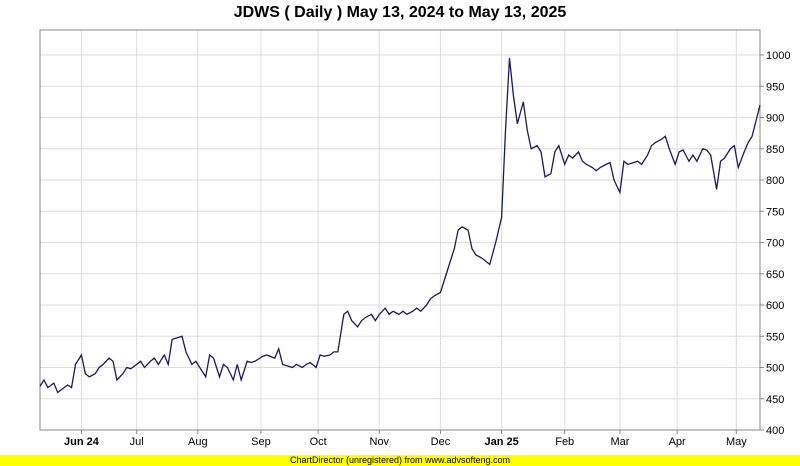 The image size is (800, 466). What do you see at coordinates (775, 369) in the screenshot?
I see `y-tick-label: 500` at bounding box center [775, 369].